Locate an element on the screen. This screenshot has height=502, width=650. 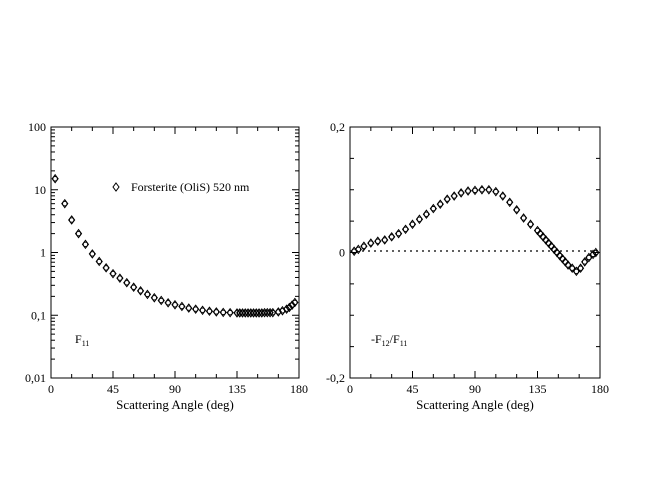
ratio-label-pre: -F is located at coordinates (376, 339).